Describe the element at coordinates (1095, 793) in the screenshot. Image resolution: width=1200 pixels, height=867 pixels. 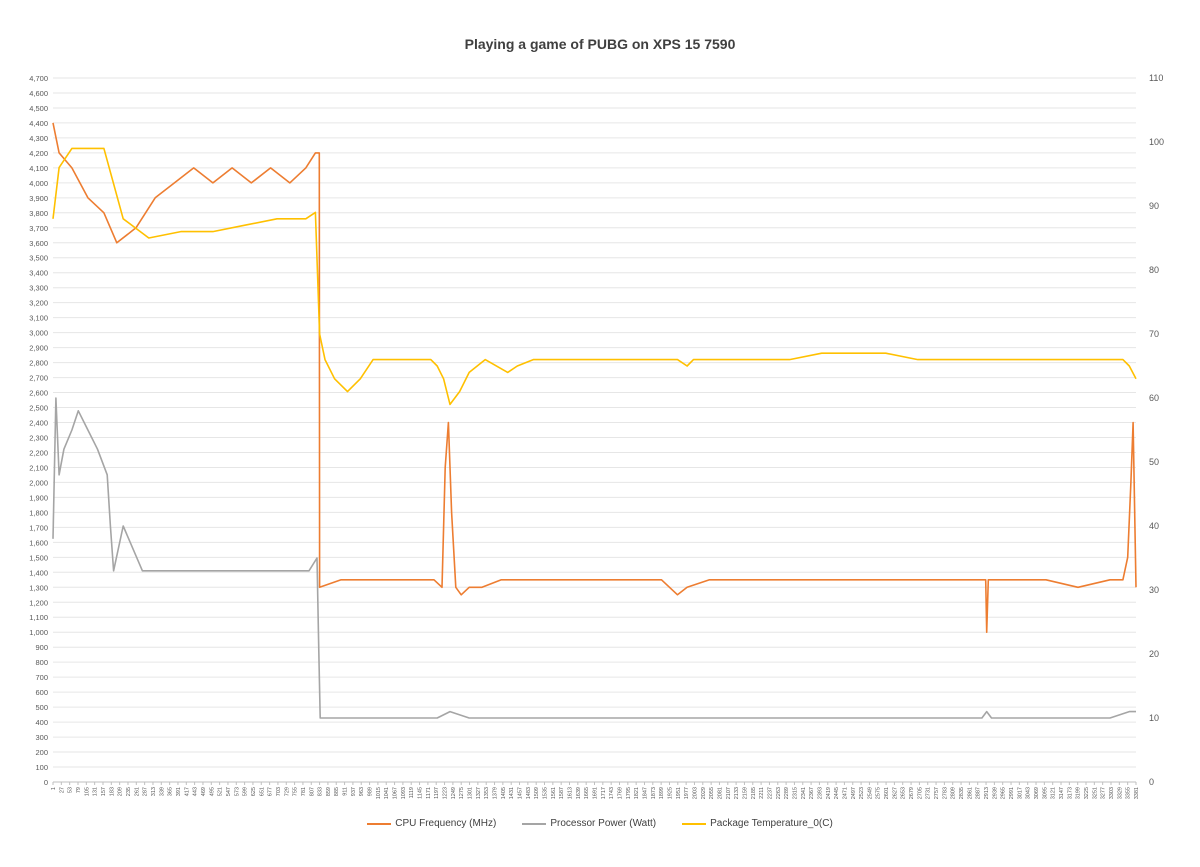
I see `x-tick-label: 3251` at that location.